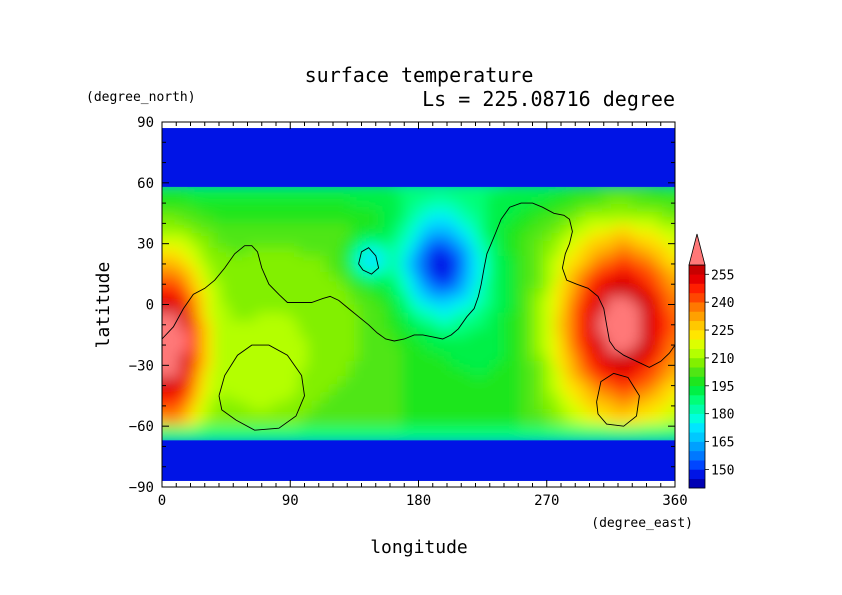 The image size is (842, 595). I want to click on y-axis-unit: (degree_north), so click(141, 97).